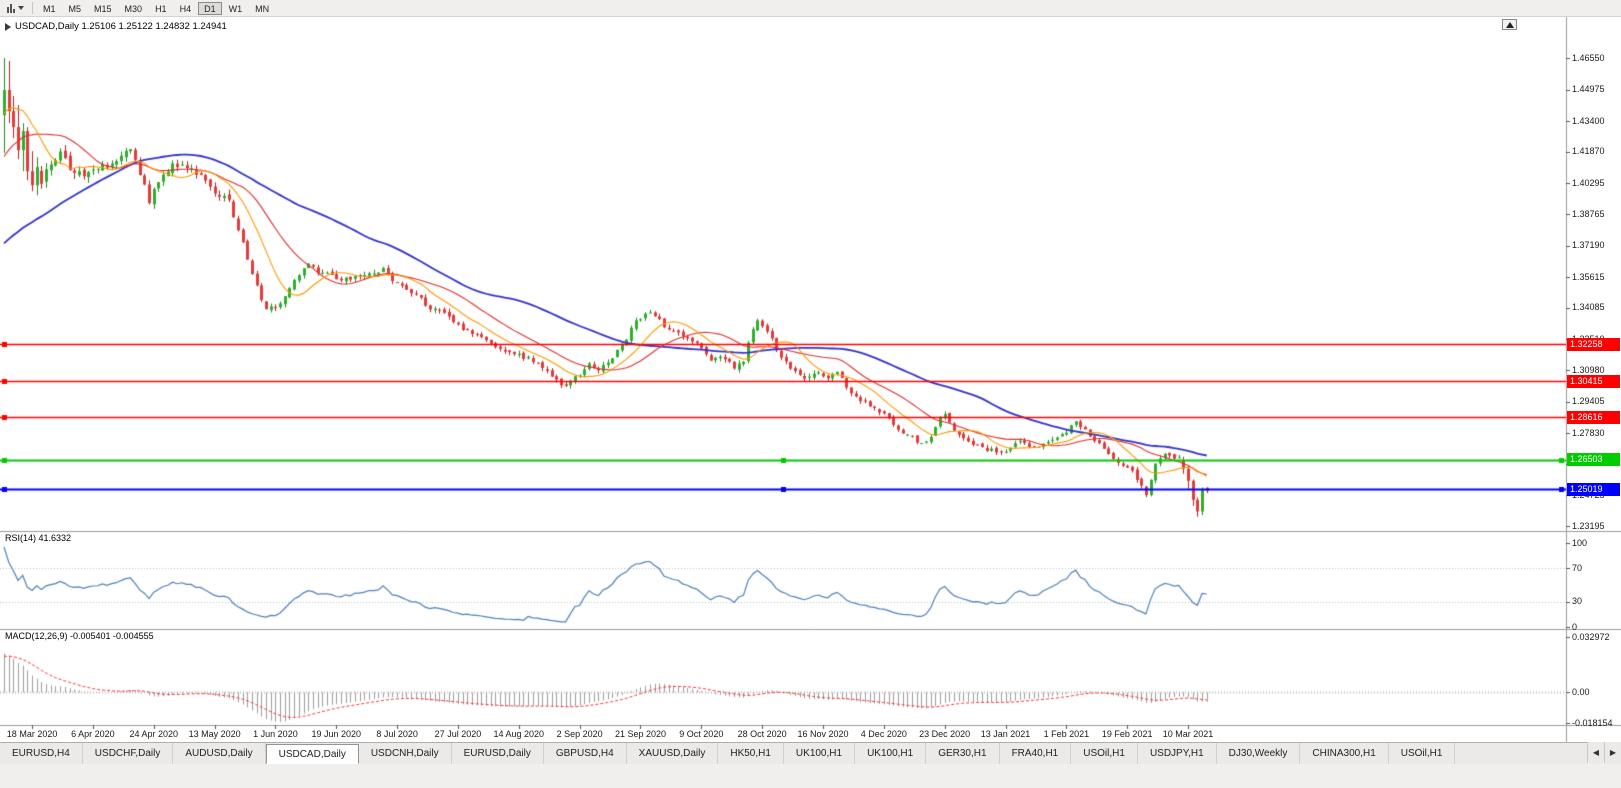 This screenshot has height=788, width=1621. What do you see at coordinates (673, 753) in the screenshot?
I see `chart-tab-xauusd-daily: XAUUSD,Daily` at bounding box center [673, 753].